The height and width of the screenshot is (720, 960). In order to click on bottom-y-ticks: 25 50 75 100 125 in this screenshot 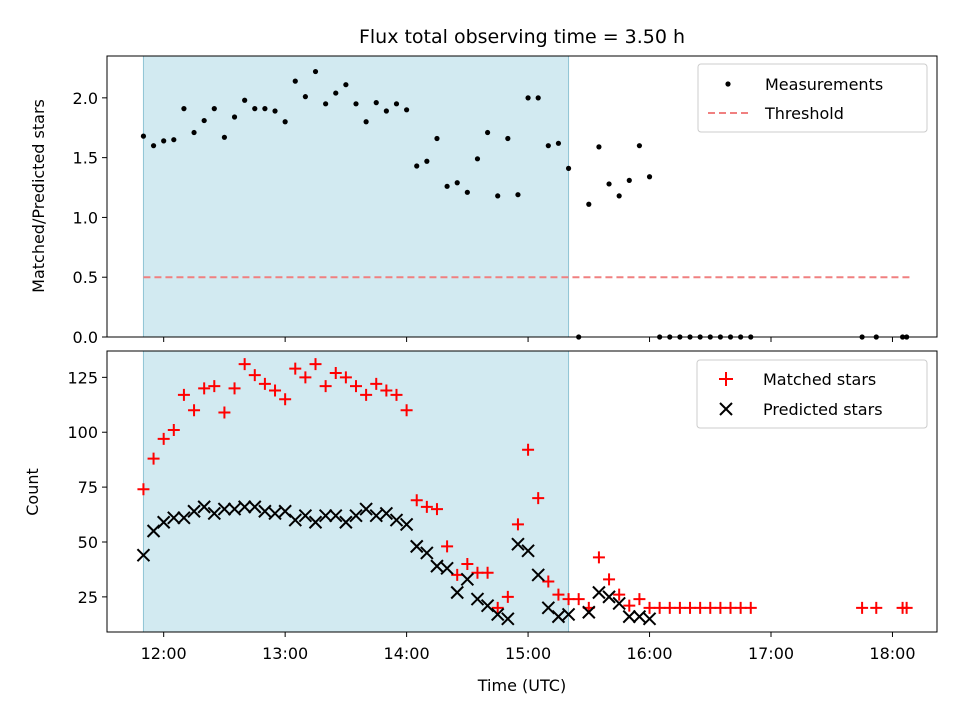, I will do `click(87, 487)`.